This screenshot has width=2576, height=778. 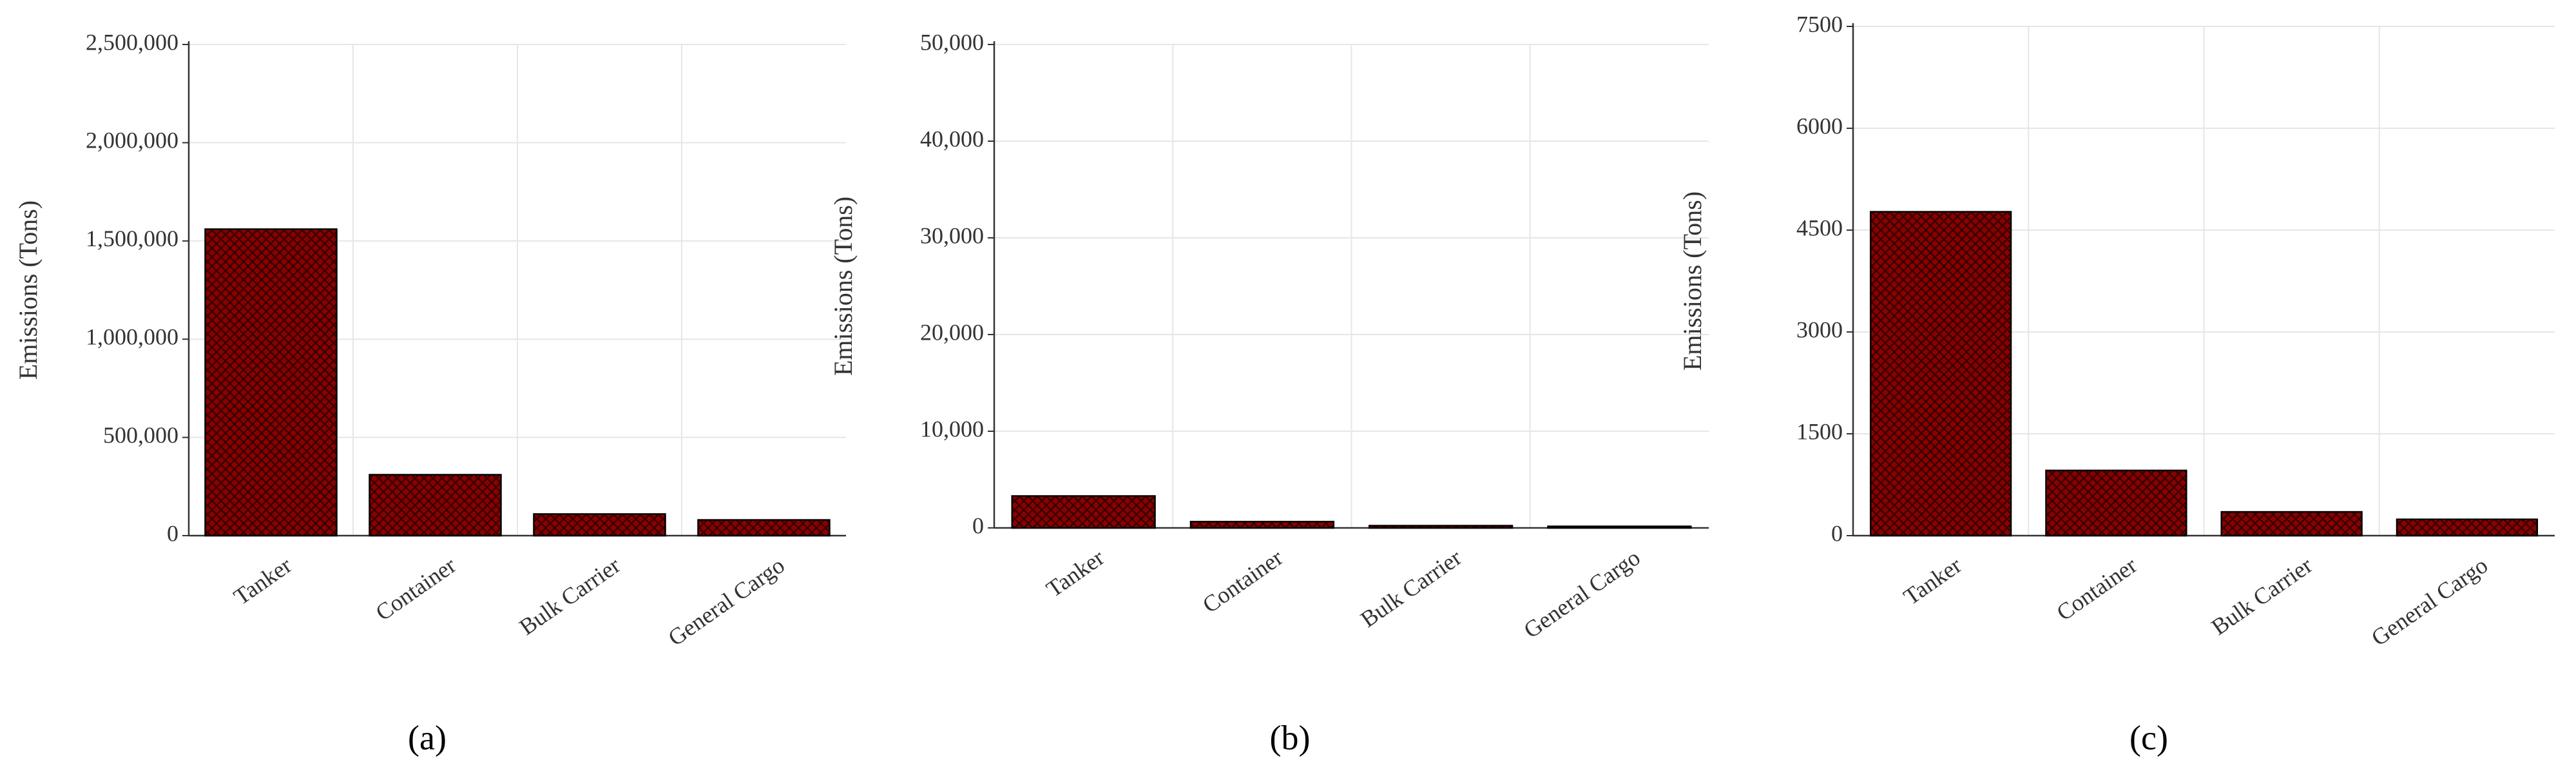 I want to click on y-tick-label: 4500, so click(x=1820, y=227).